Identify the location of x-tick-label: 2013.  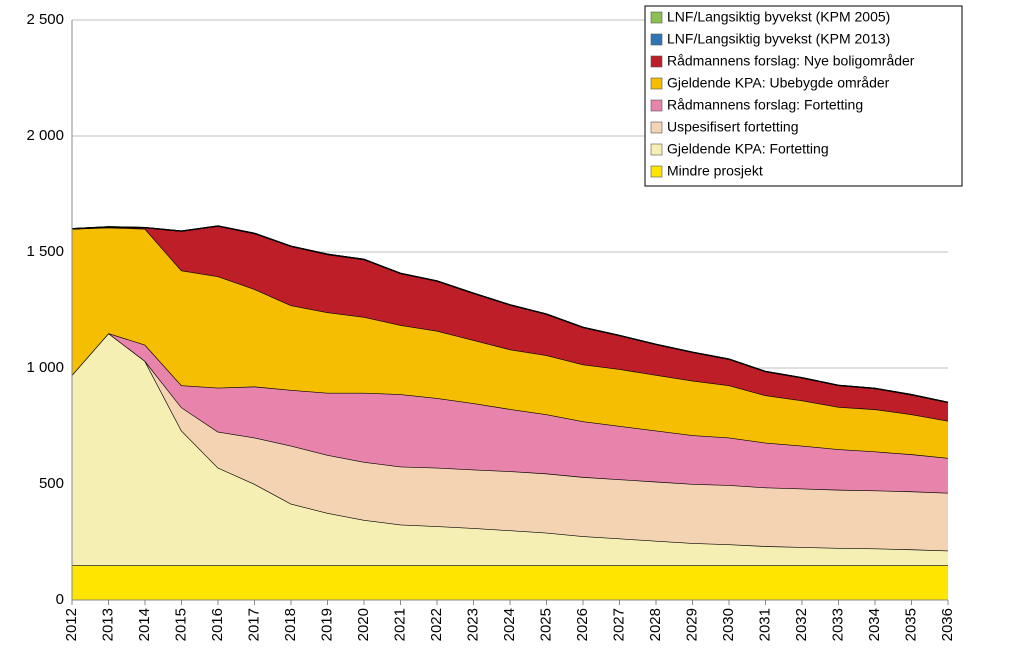
(107, 624).